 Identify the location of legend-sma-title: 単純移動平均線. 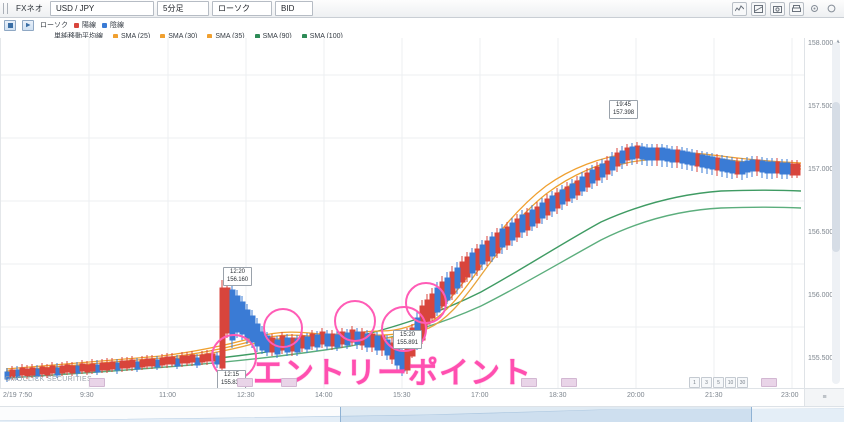
(78, 36).